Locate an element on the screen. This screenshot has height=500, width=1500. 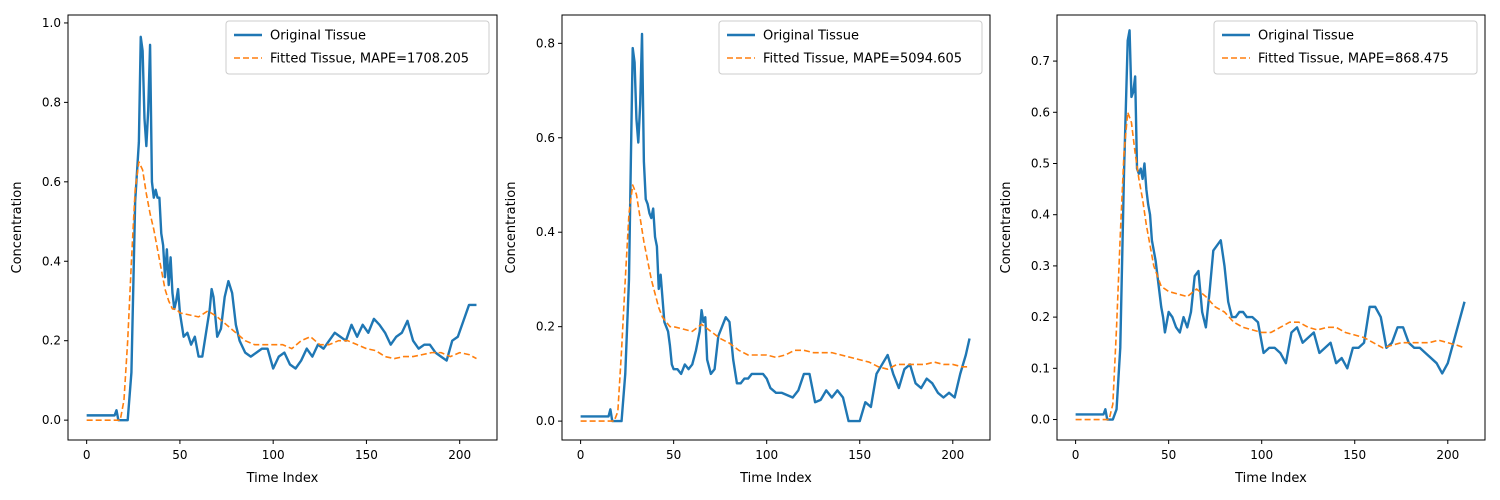
legend-label: Fitted Tissue, MAPE=1708.205 is located at coordinates (369, 59).